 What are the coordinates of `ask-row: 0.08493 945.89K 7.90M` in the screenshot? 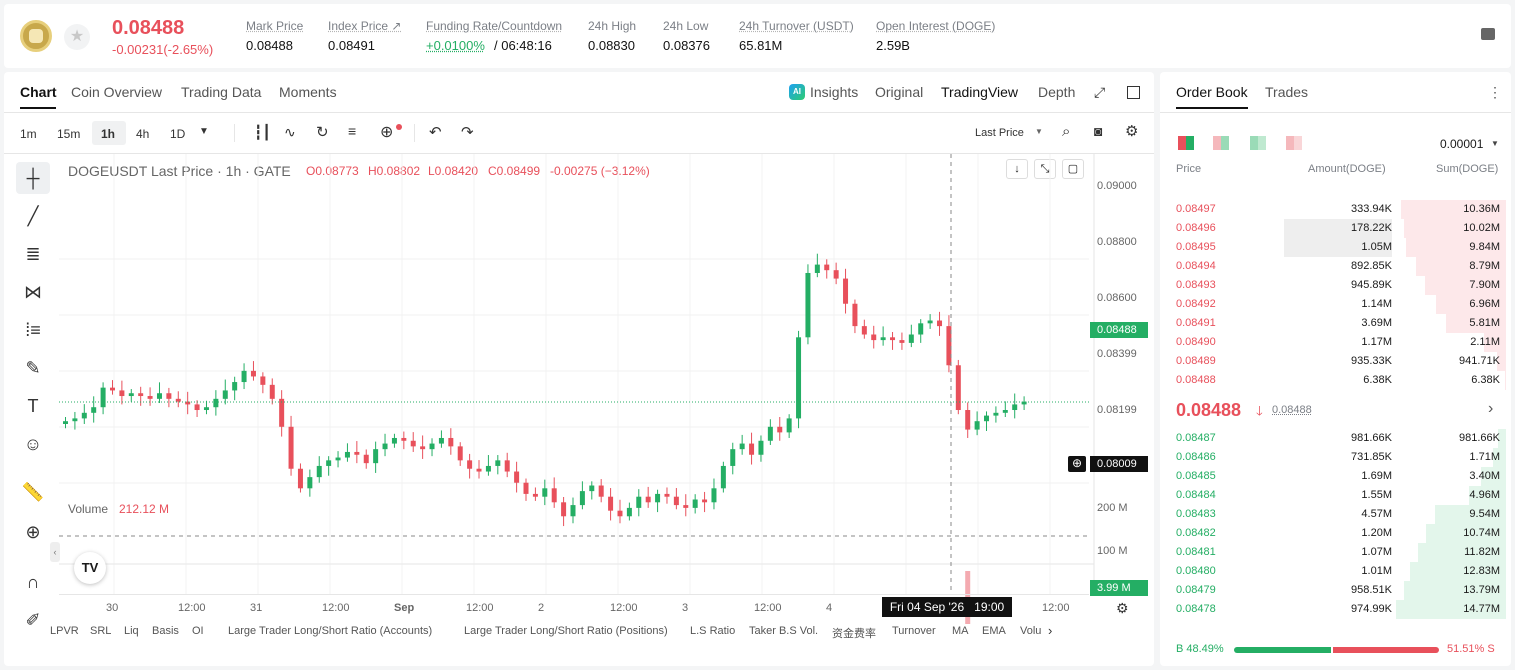 It's located at (1341, 285).